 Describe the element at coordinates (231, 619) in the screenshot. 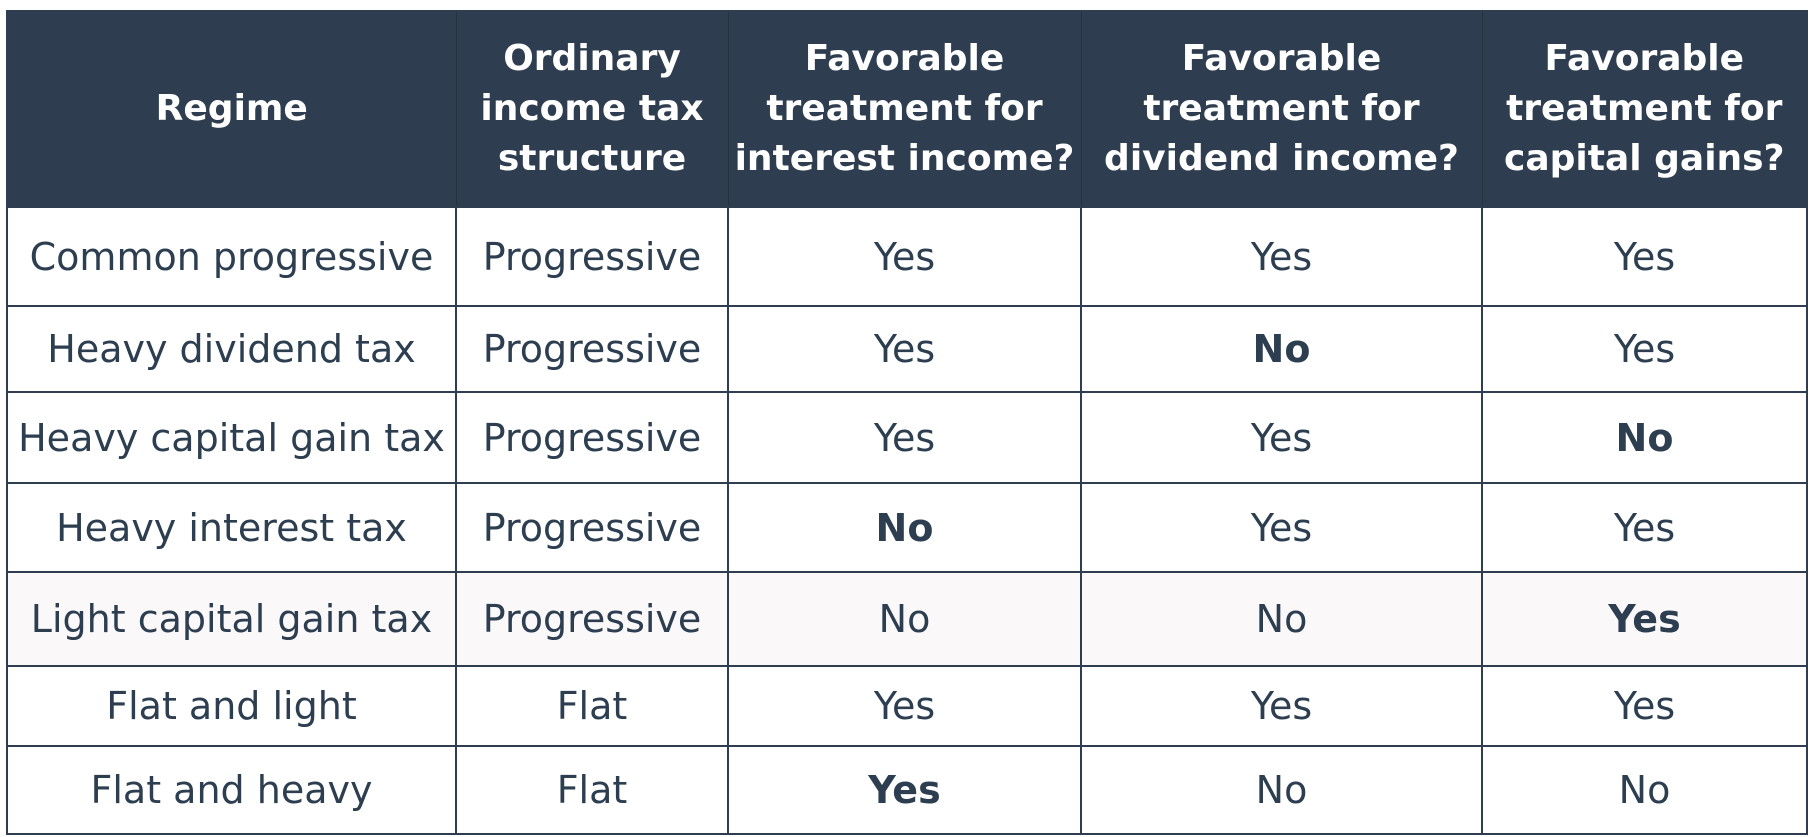

I see `cell-regime: Light capital gain tax` at that location.